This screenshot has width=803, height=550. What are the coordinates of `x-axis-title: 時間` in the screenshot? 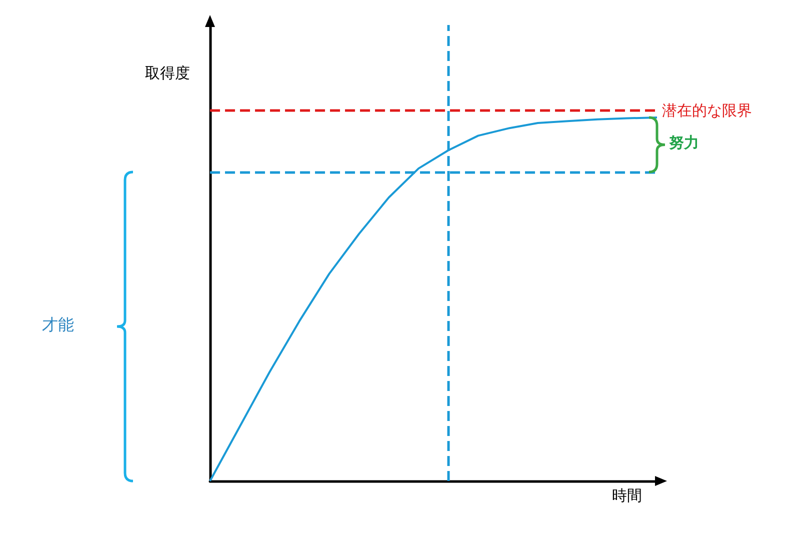 It's located at (627, 495).